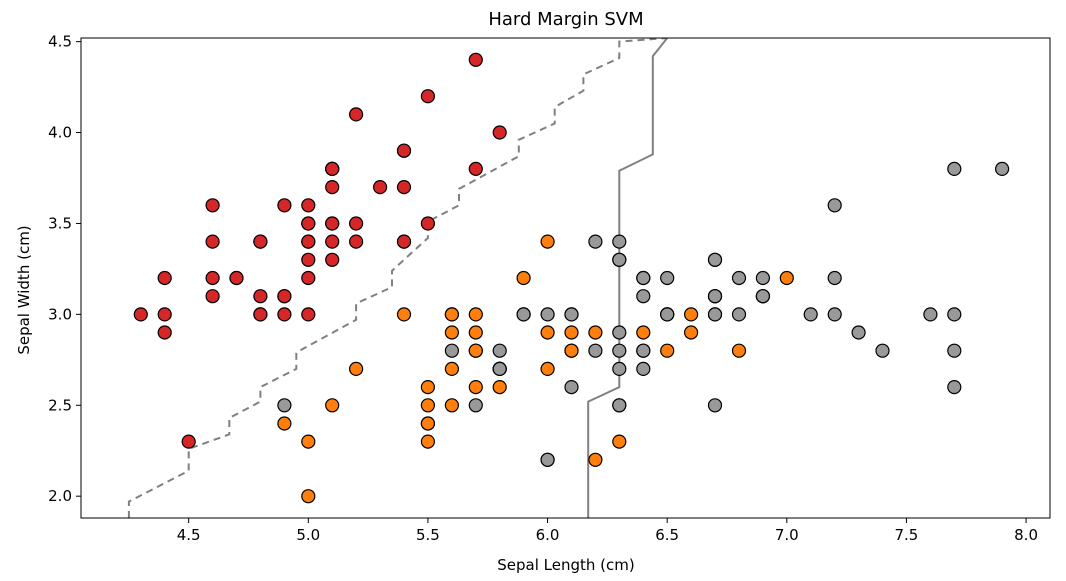 This screenshot has height=581, width=1066. What do you see at coordinates (24, 289) in the screenshot?
I see `y-axis-label: Sepal Width (cm)` at bounding box center [24, 289].